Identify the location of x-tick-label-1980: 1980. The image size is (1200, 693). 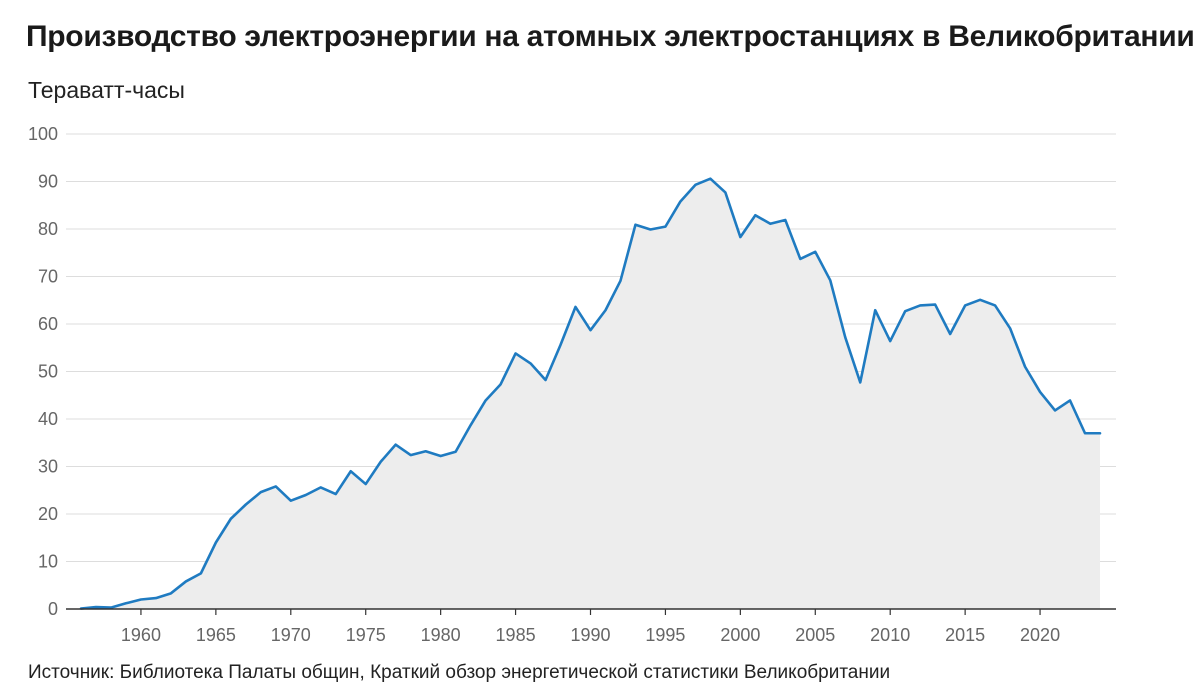
(441, 635).